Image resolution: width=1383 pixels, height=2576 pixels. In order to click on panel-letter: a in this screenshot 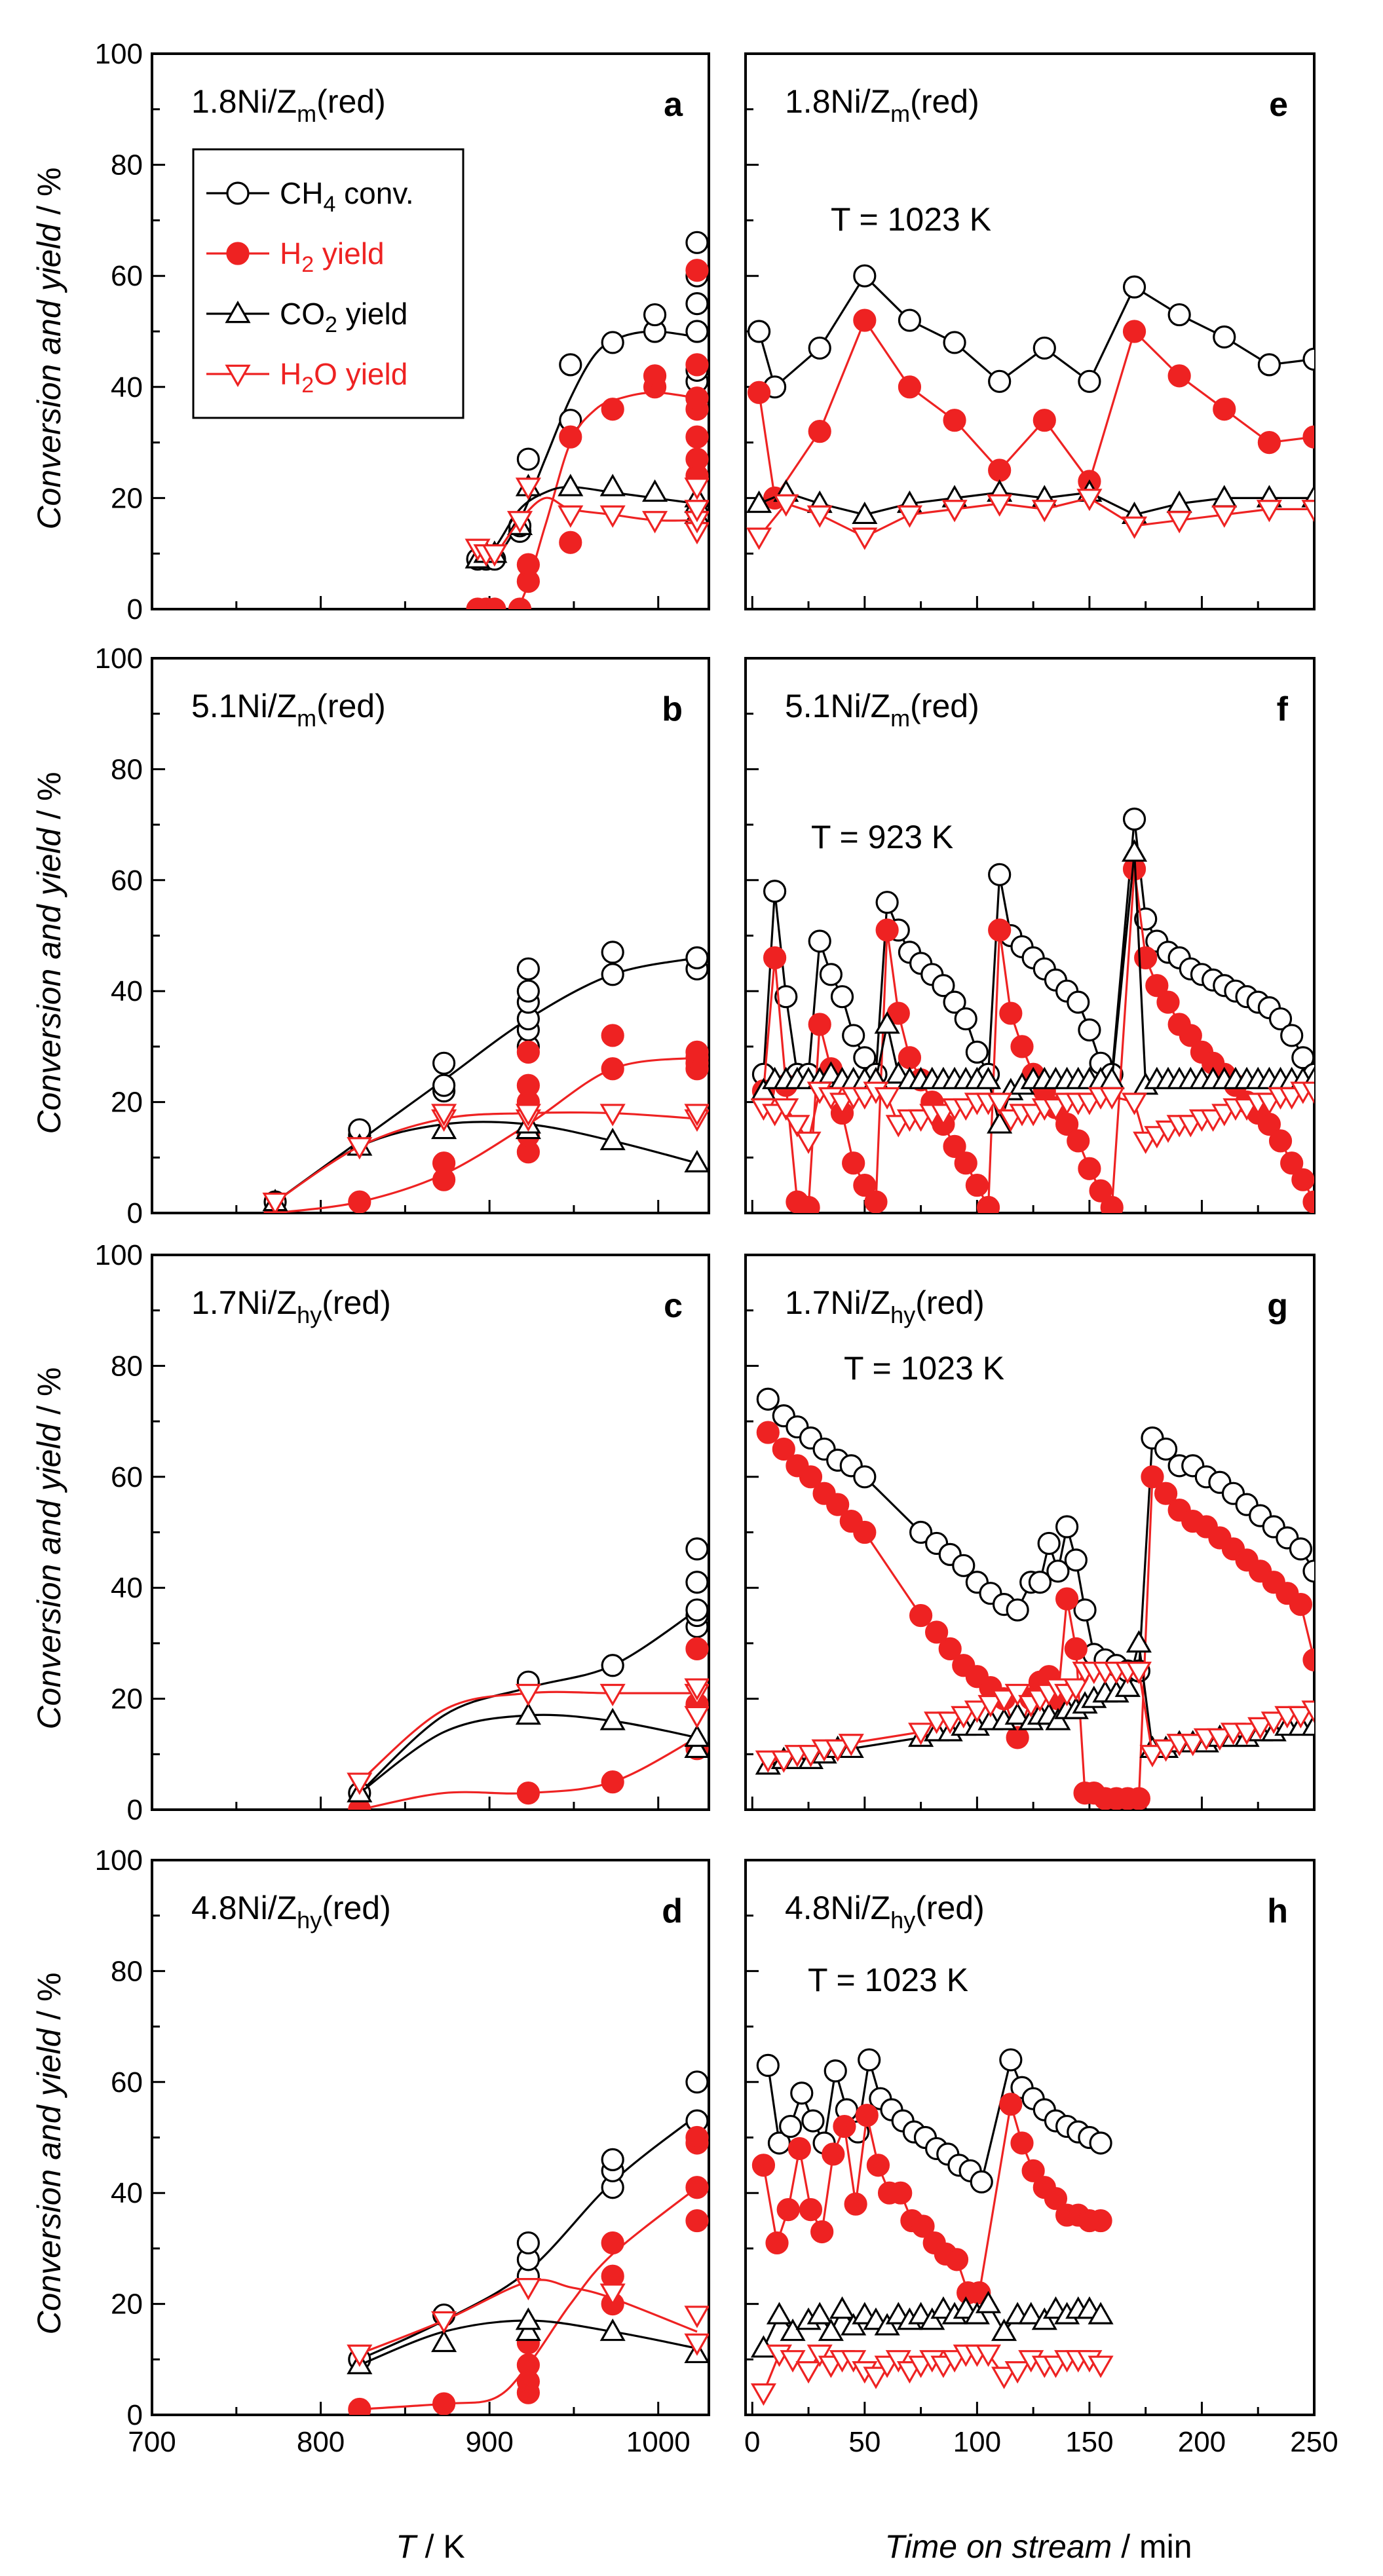, I will do `click(674, 105)`.